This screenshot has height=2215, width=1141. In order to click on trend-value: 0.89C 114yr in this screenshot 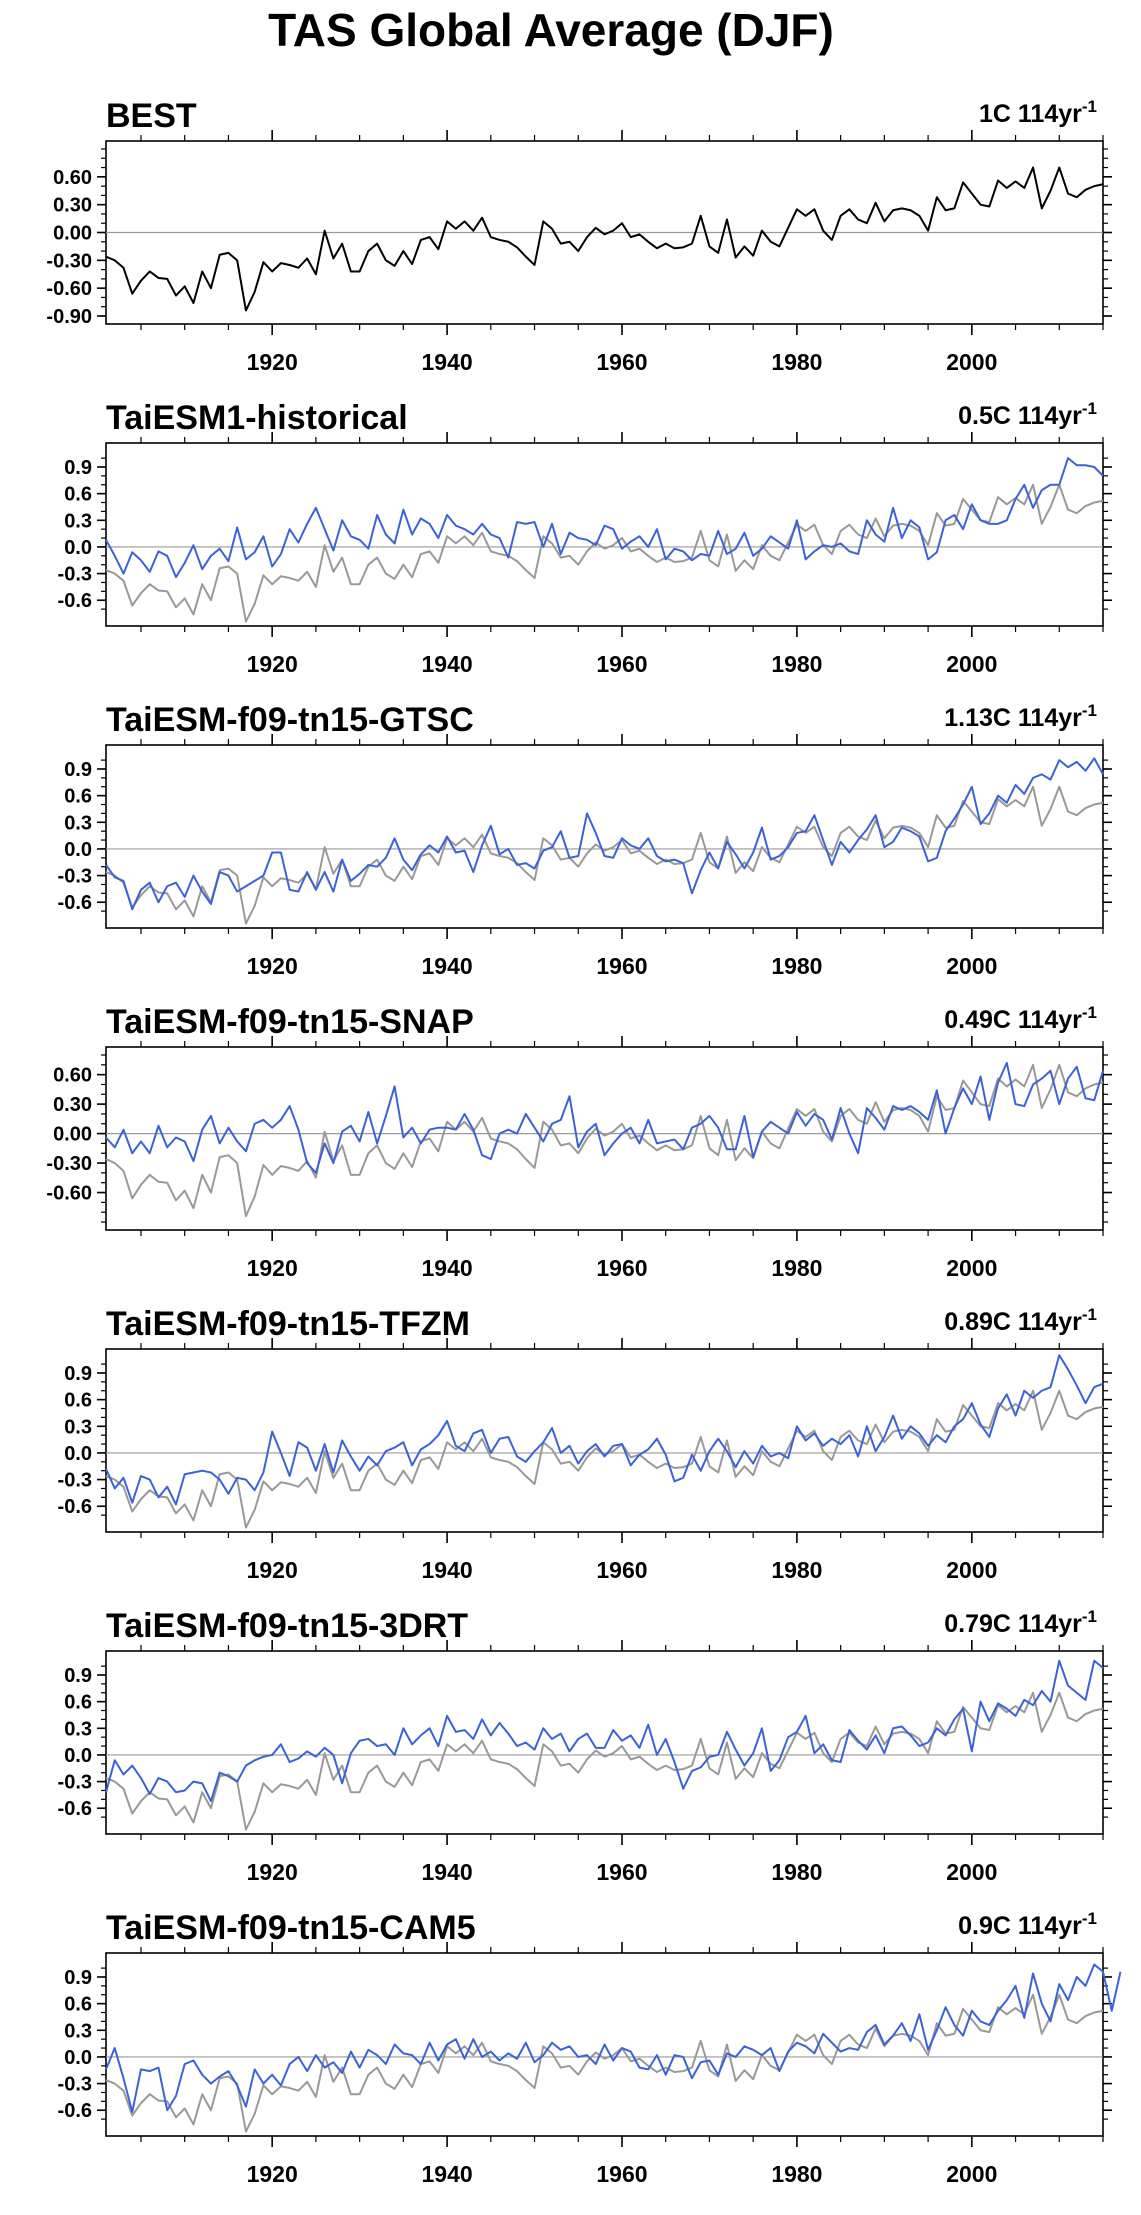, I will do `click(1013, 1322)`.